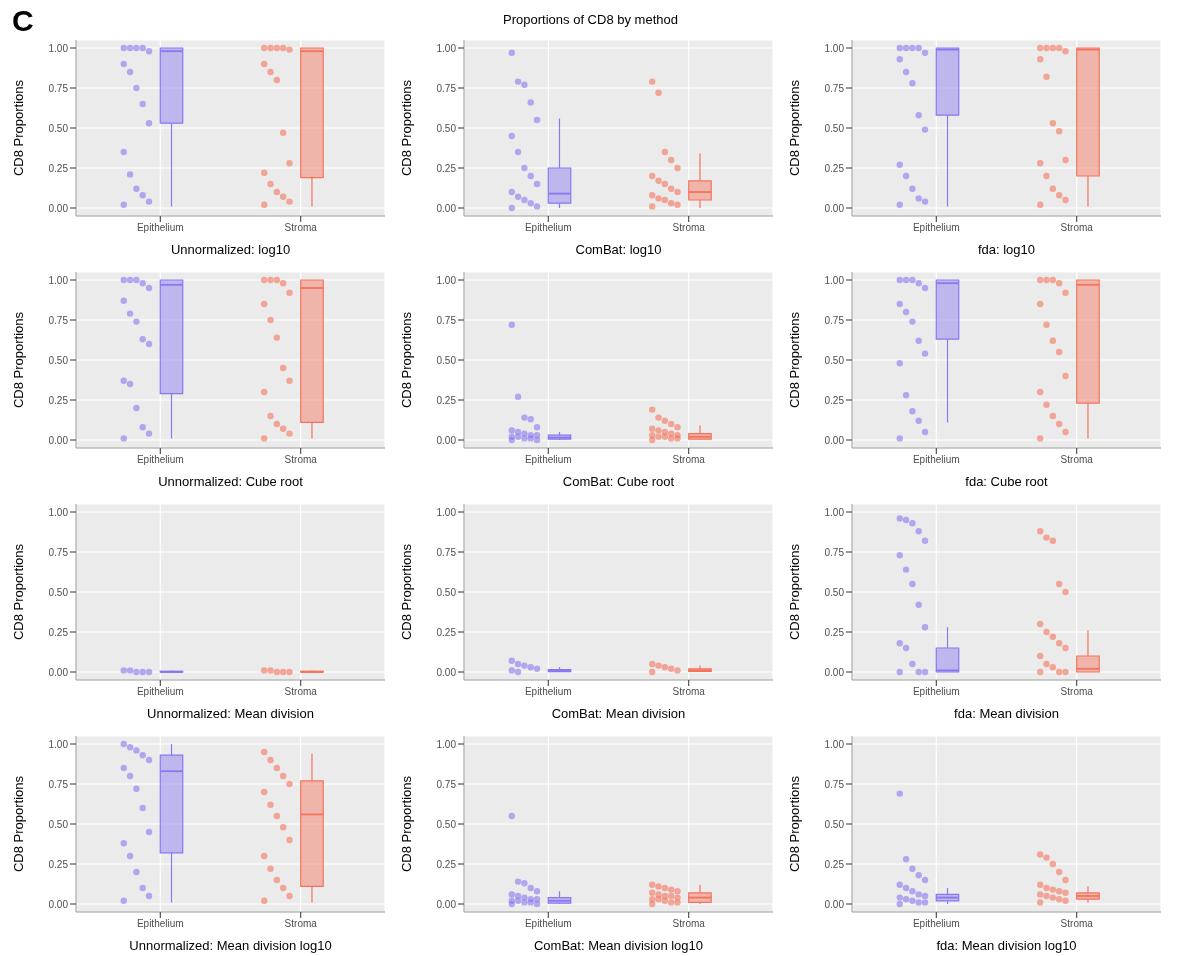  I want to click on x-axis-title: Unnormalized: Mean division, so click(230, 713).